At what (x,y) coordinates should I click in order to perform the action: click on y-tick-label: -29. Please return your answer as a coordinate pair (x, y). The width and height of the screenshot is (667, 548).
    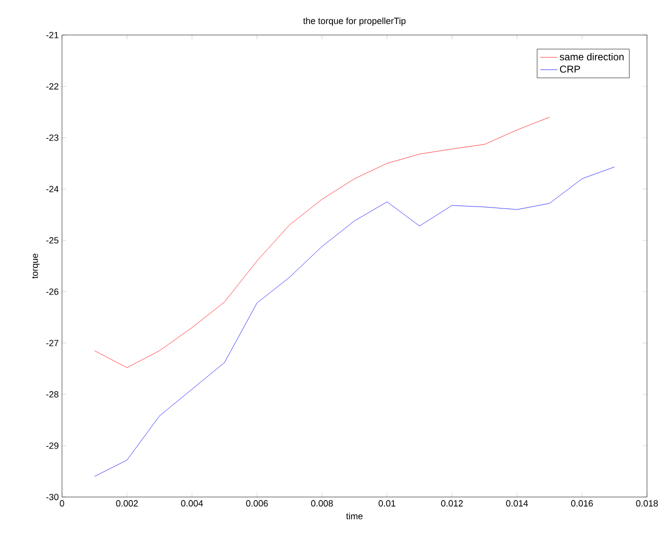
    Looking at the image, I should click on (52, 445).